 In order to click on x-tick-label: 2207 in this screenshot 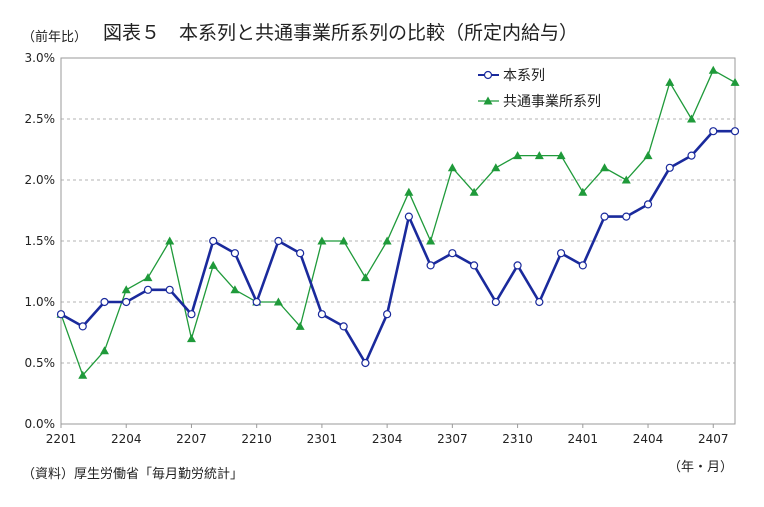, I will do `click(191, 439)`.